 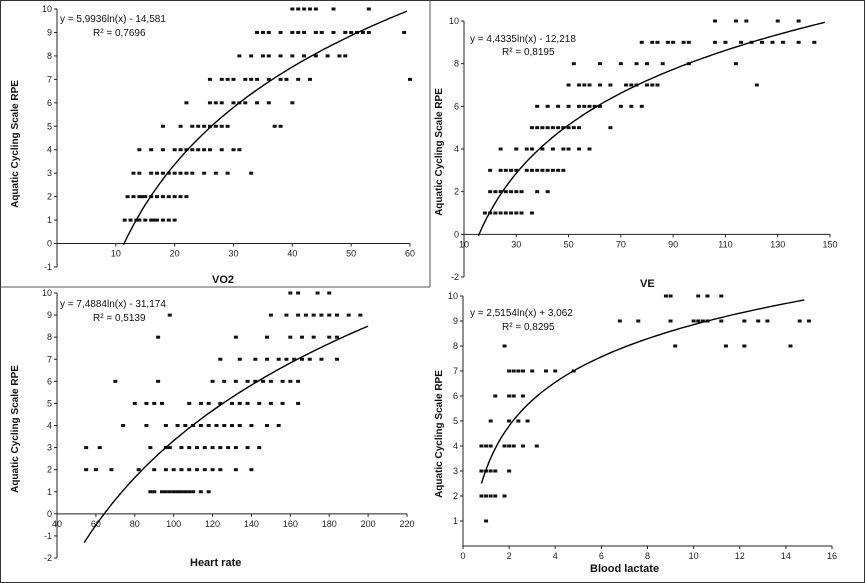 I want to click on y-tick-label: 6, so click(x=455, y=396).